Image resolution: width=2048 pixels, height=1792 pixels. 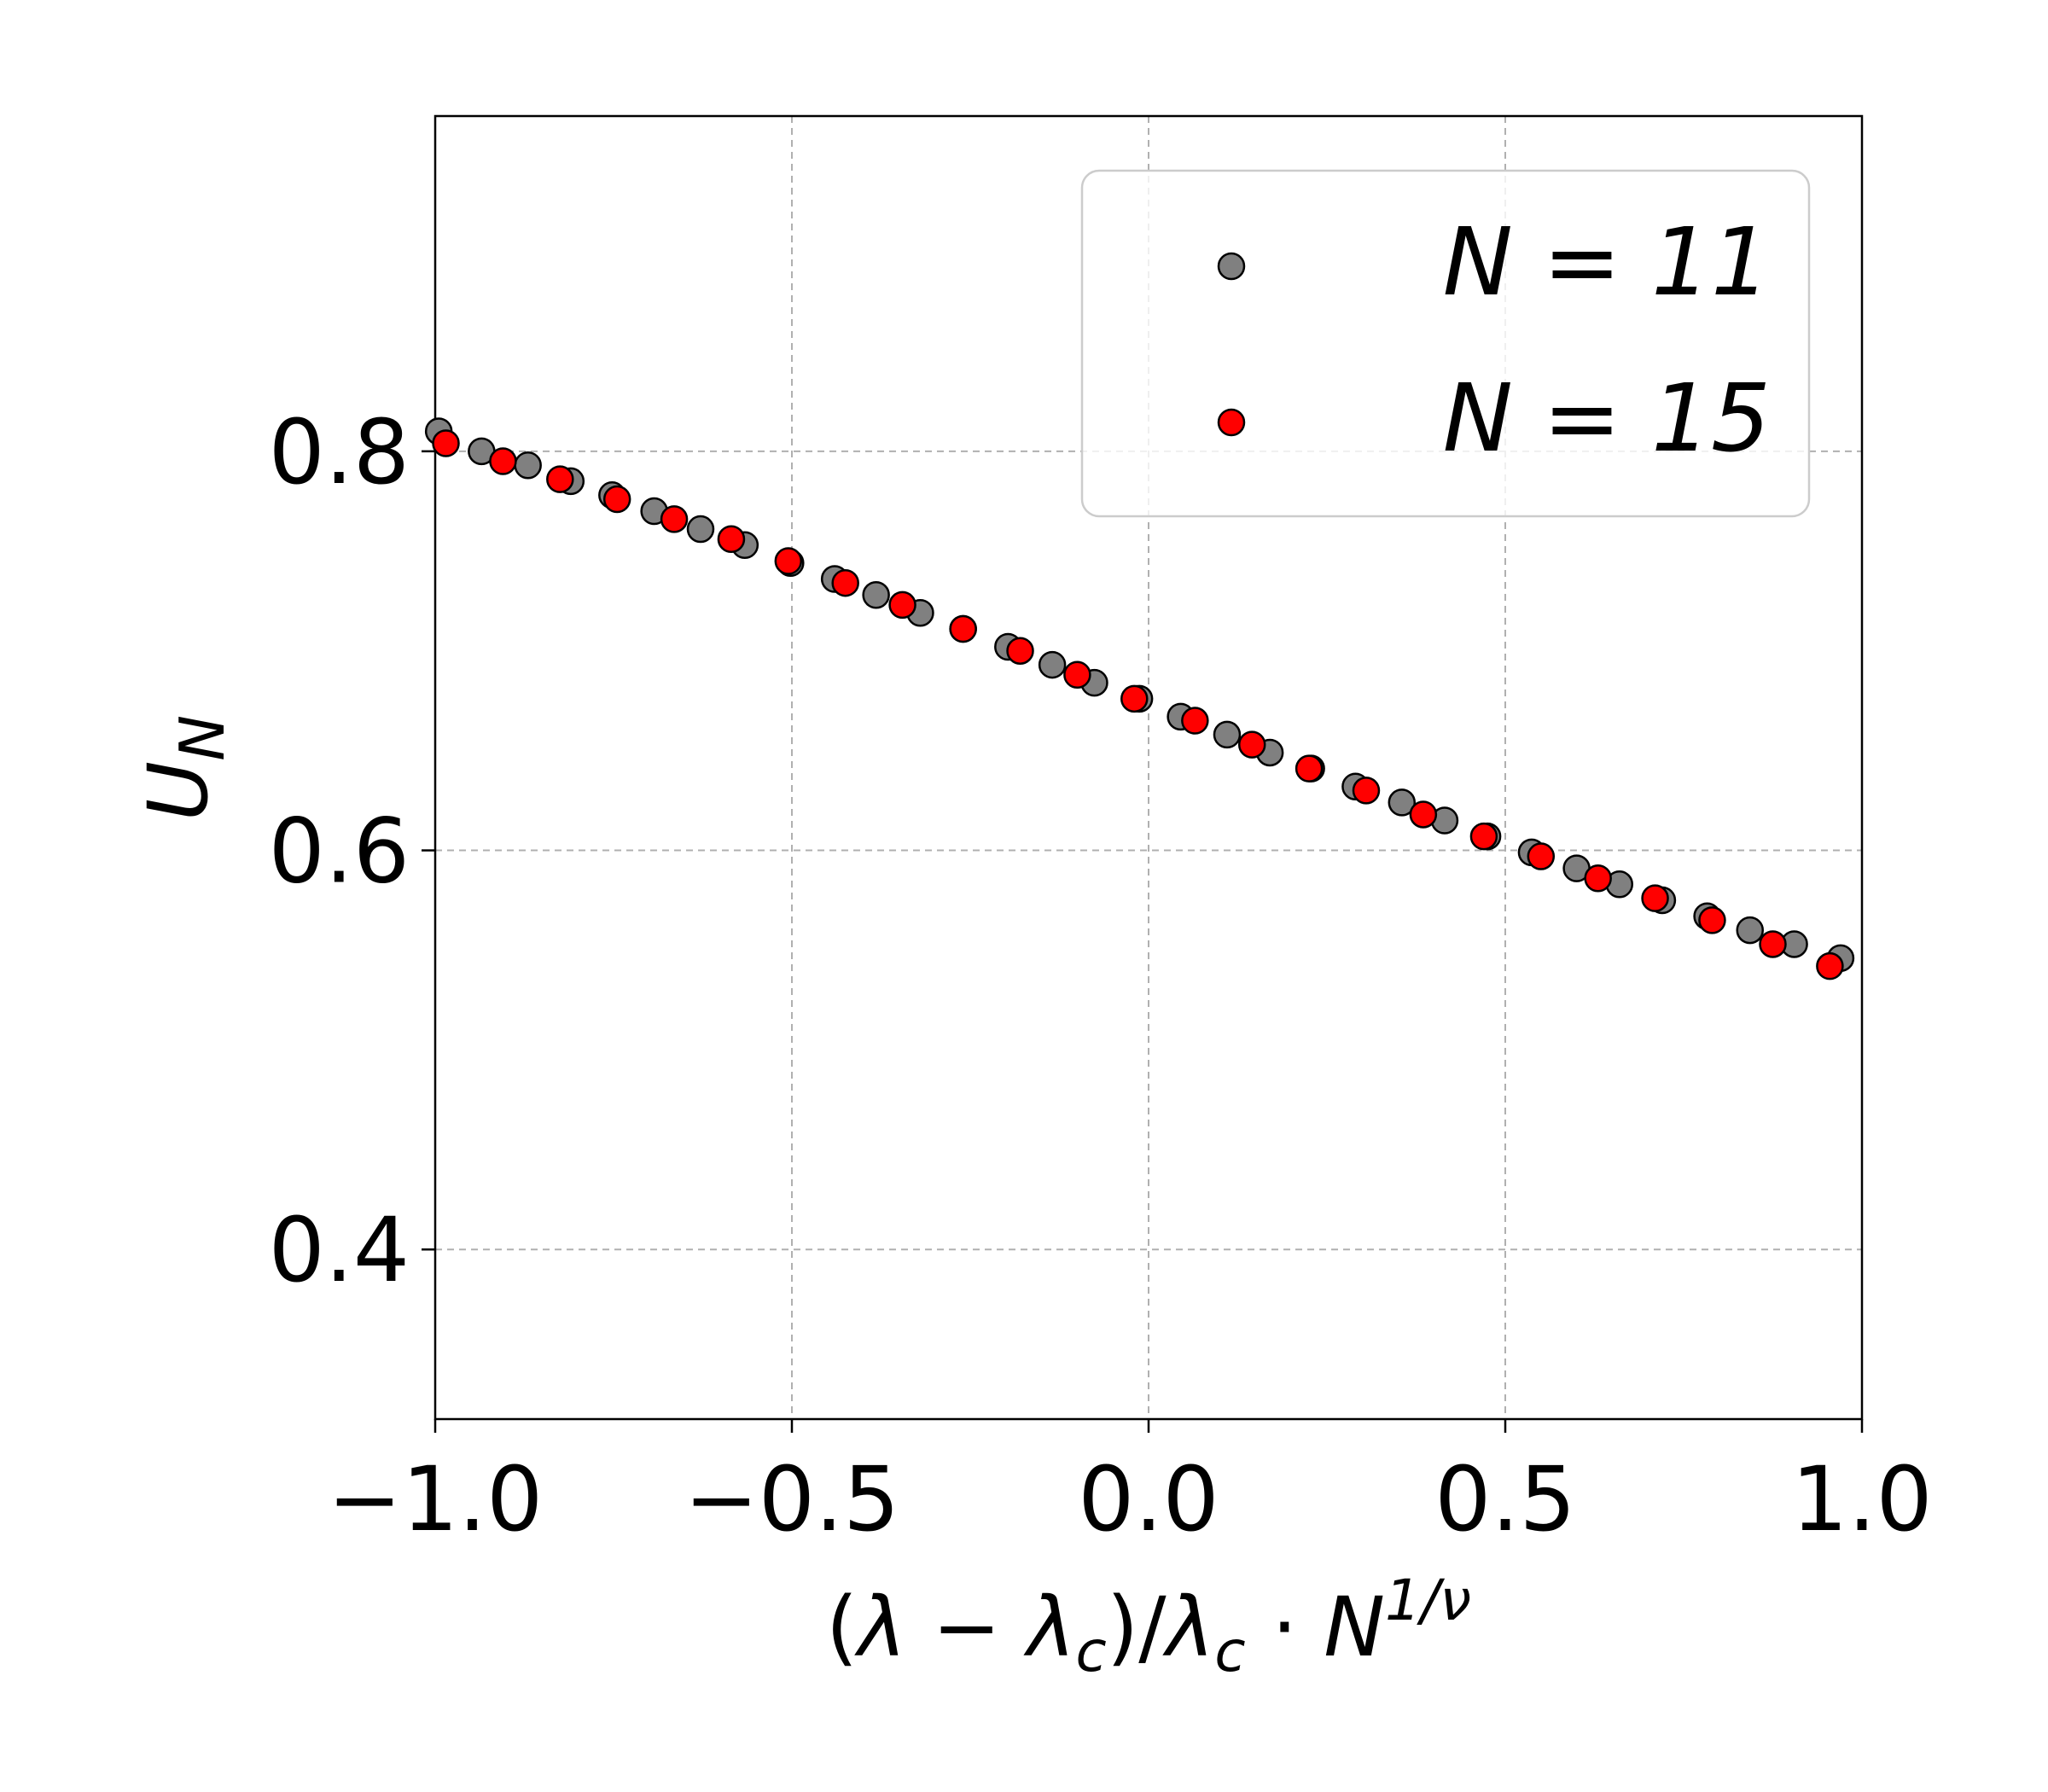 What do you see at coordinates (1504, 1499) in the screenshot?
I see `x-tick-label: 0.5` at bounding box center [1504, 1499].